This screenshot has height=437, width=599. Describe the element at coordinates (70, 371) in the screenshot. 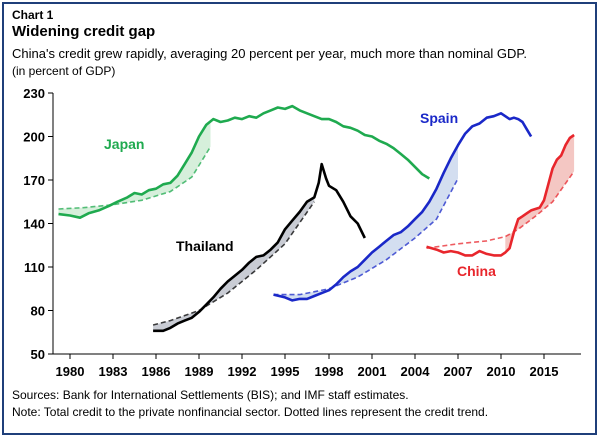

I see `x-tick-label: 1980` at that location.